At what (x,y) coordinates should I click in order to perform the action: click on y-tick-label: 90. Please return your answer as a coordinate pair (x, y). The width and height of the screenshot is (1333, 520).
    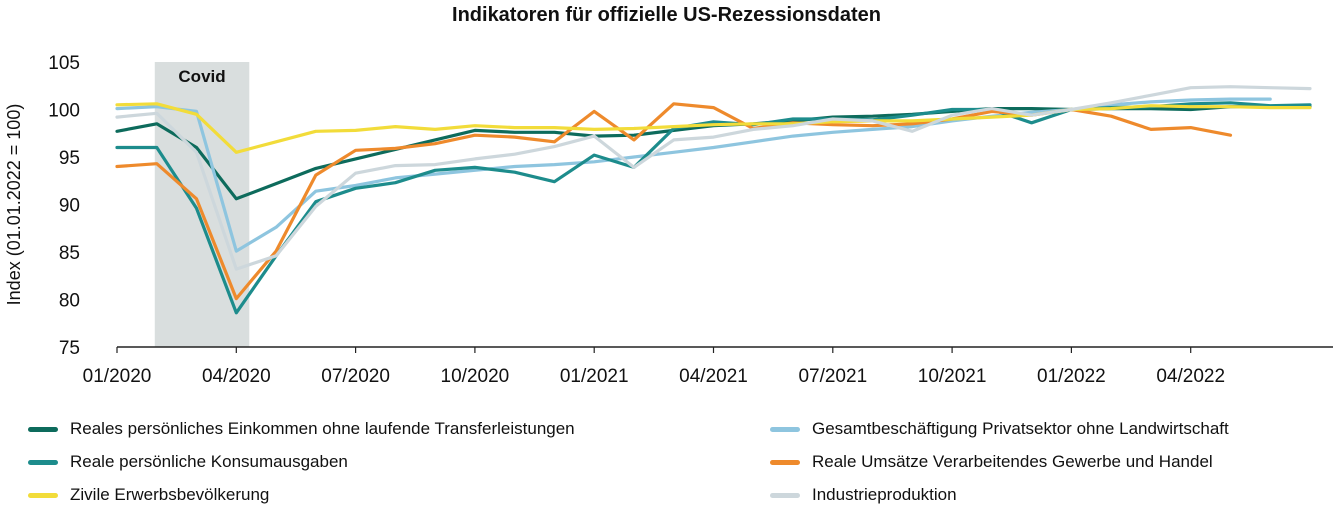
    Looking at the image, I should click on (69, 206).